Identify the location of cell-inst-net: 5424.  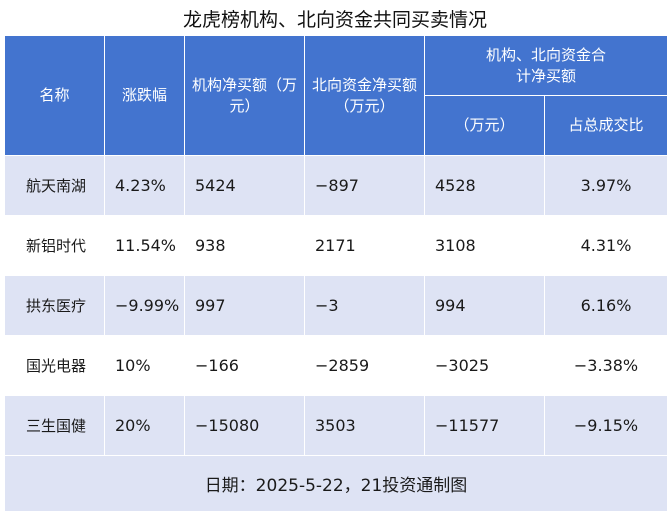
(244, 185).